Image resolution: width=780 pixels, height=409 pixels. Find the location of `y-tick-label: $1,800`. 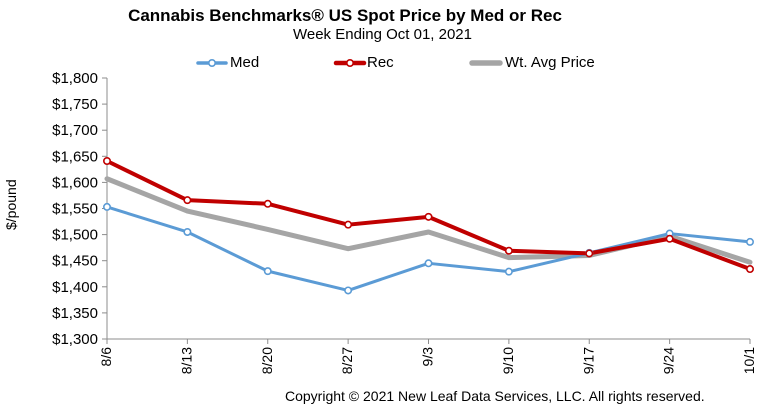

y-tick-label: $1,800 is located at coordinates (75, 78).